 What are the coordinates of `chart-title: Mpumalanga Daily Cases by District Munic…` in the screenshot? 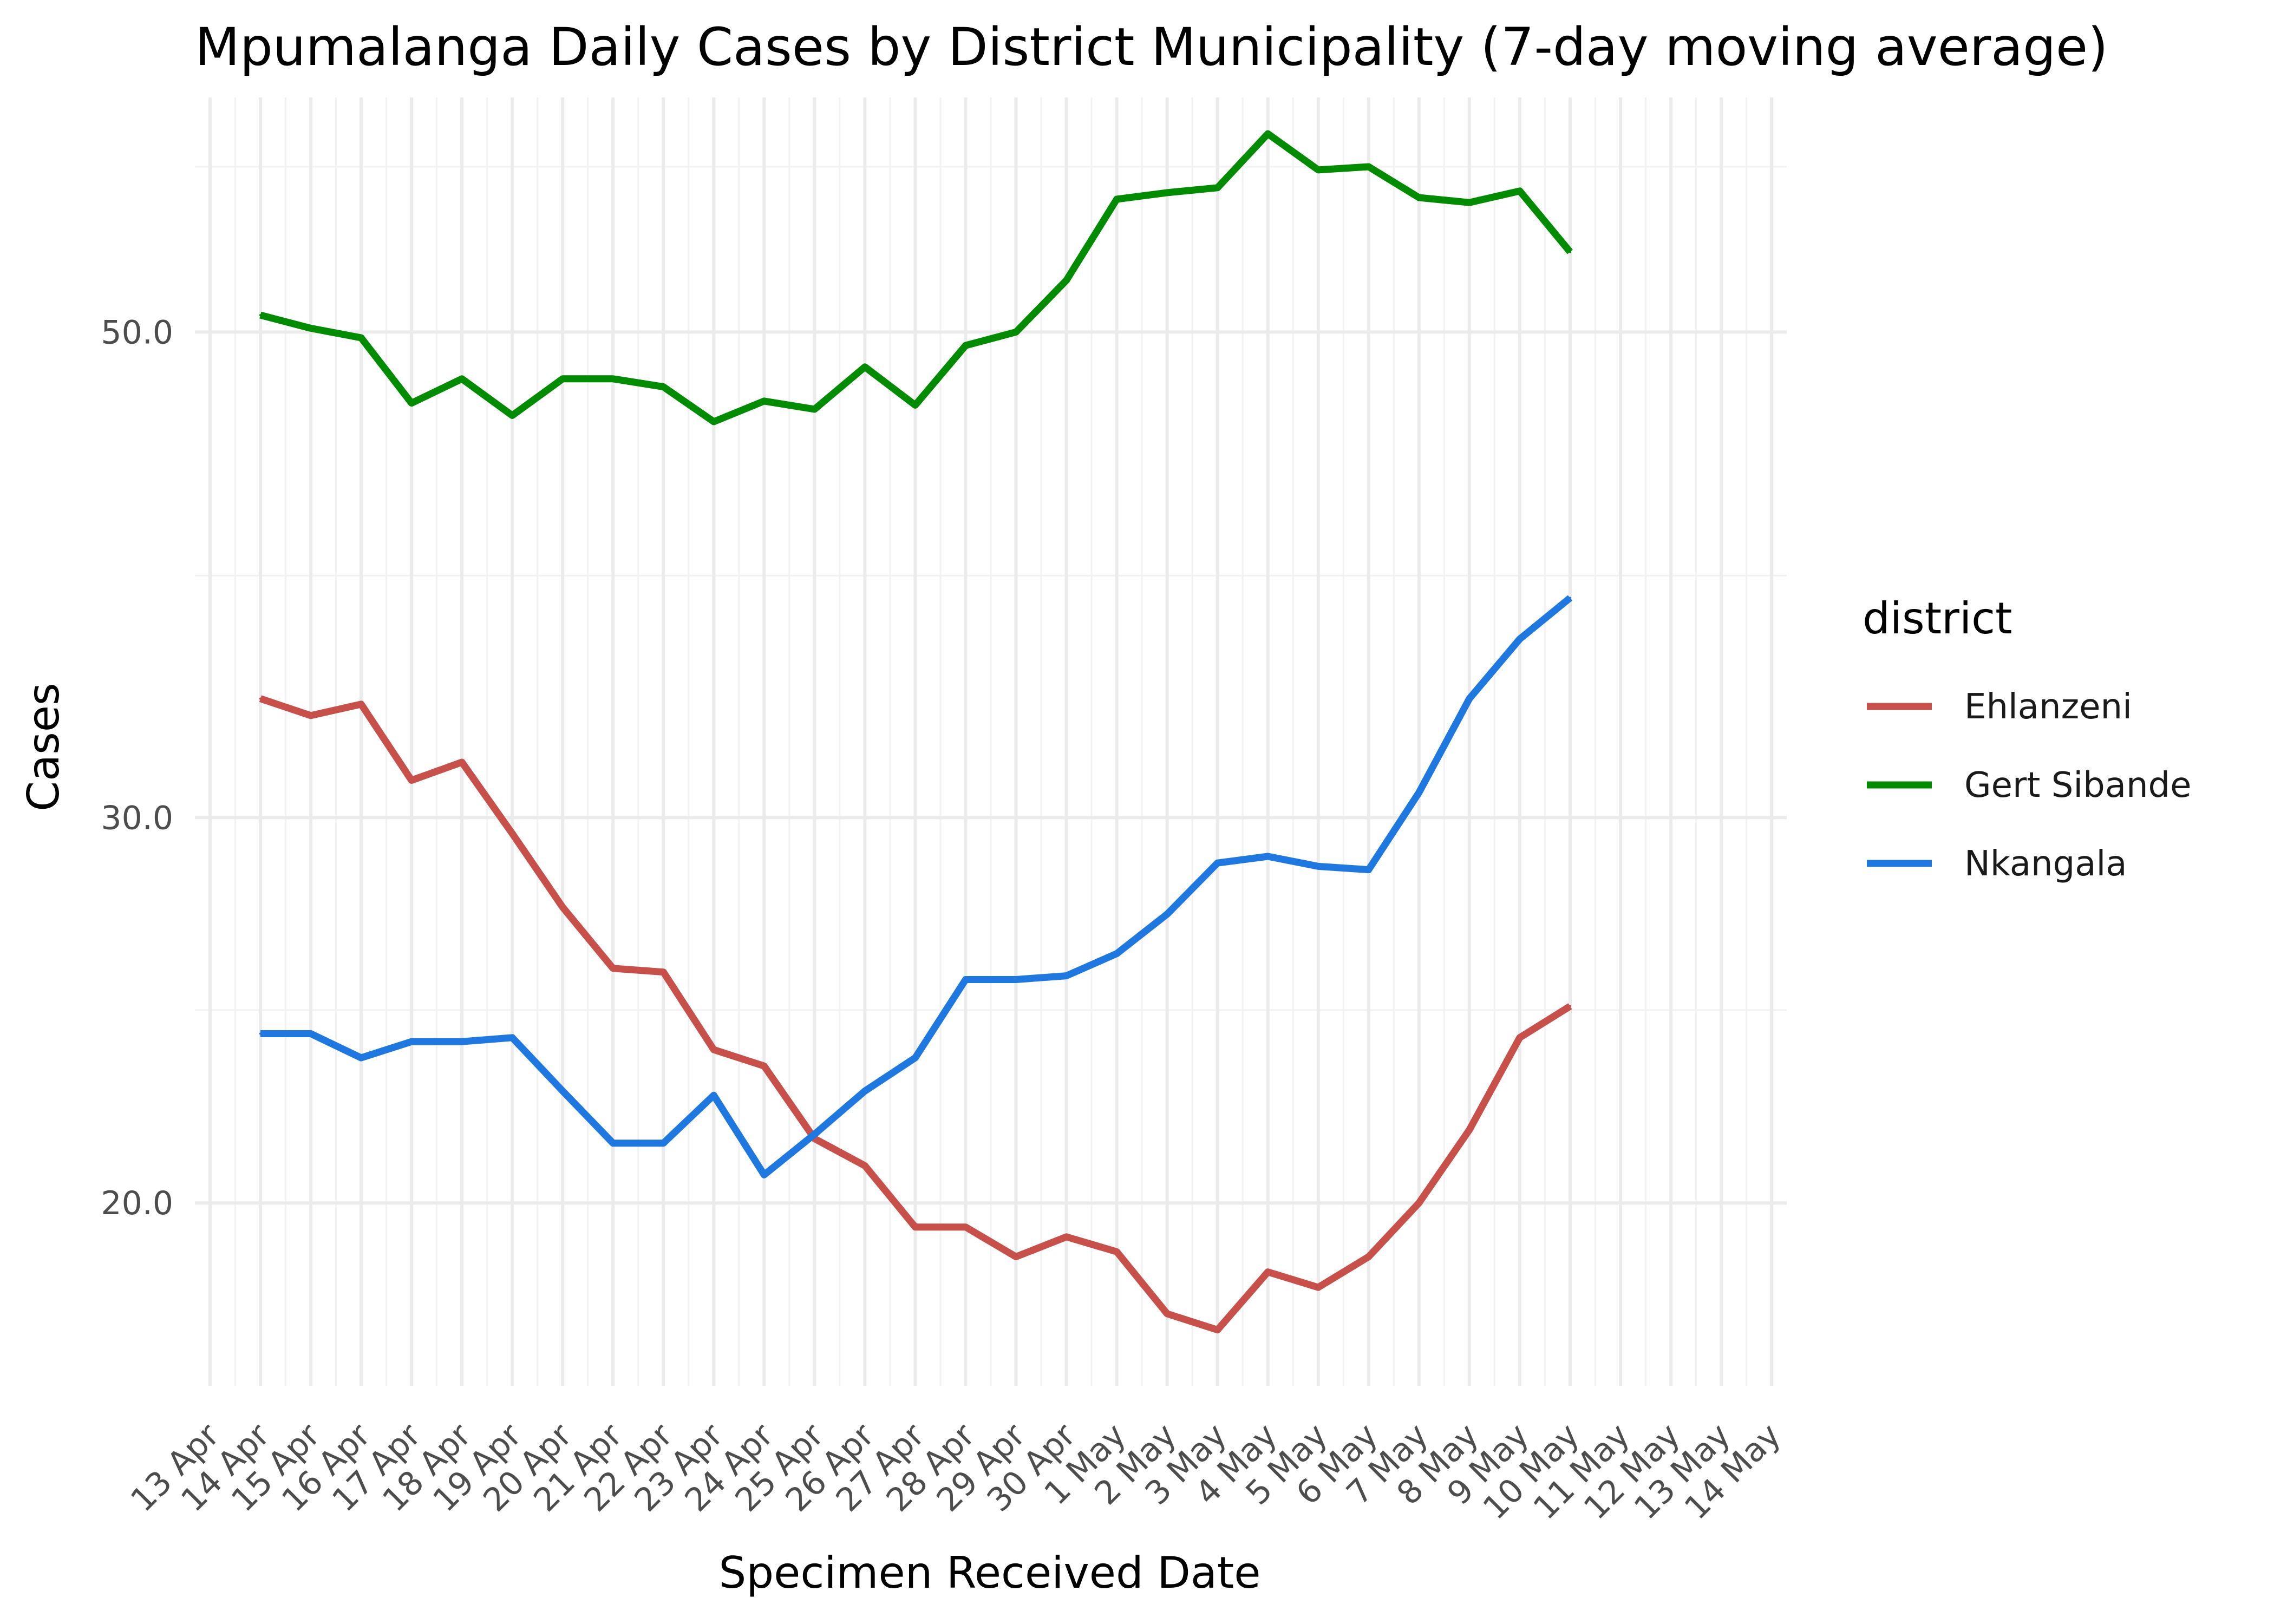 It's located at (1151, 47).